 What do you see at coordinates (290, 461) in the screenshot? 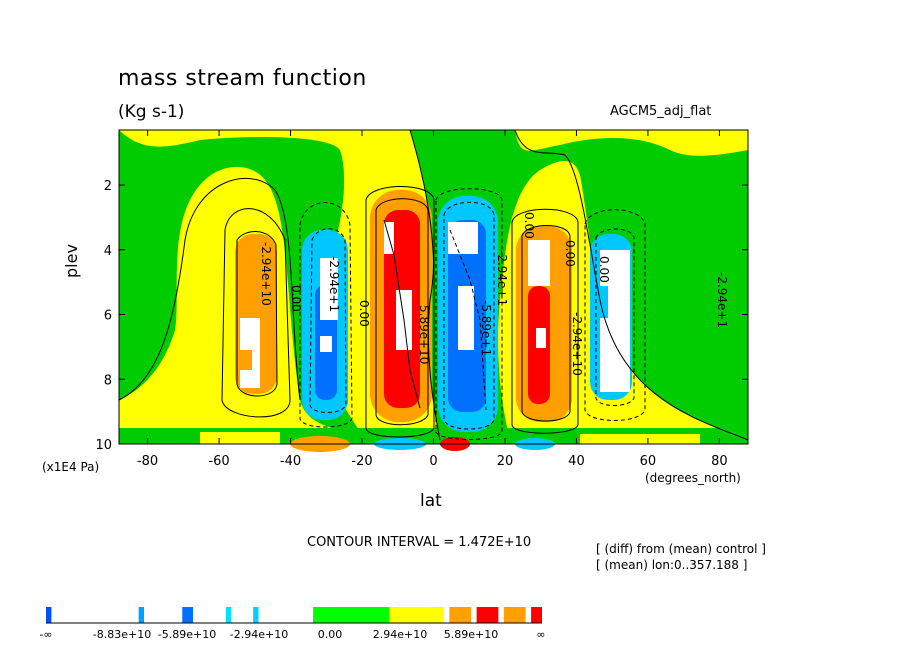
I see `x-tick-label: -40` at bounding box center [290, 461].